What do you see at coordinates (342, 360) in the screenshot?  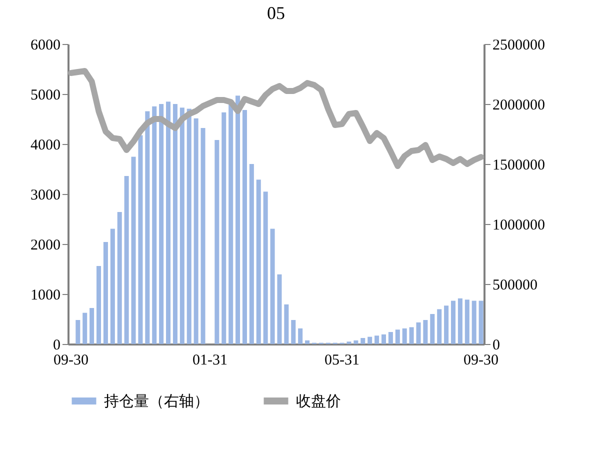 I see `x-tick-label: 05-31` at bounding box center [342, 360].